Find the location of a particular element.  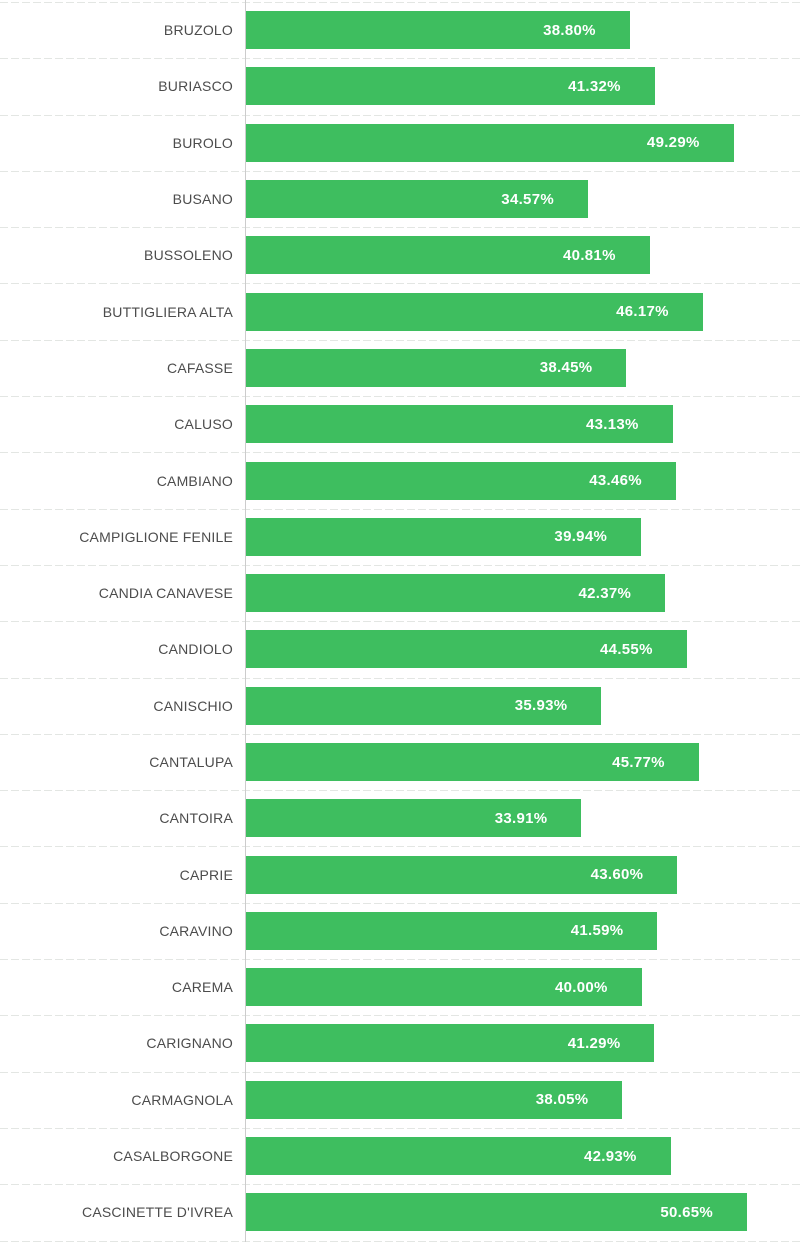

chart-row: CASALBORGONE 42.93% is located at coordinates (400, 1155).